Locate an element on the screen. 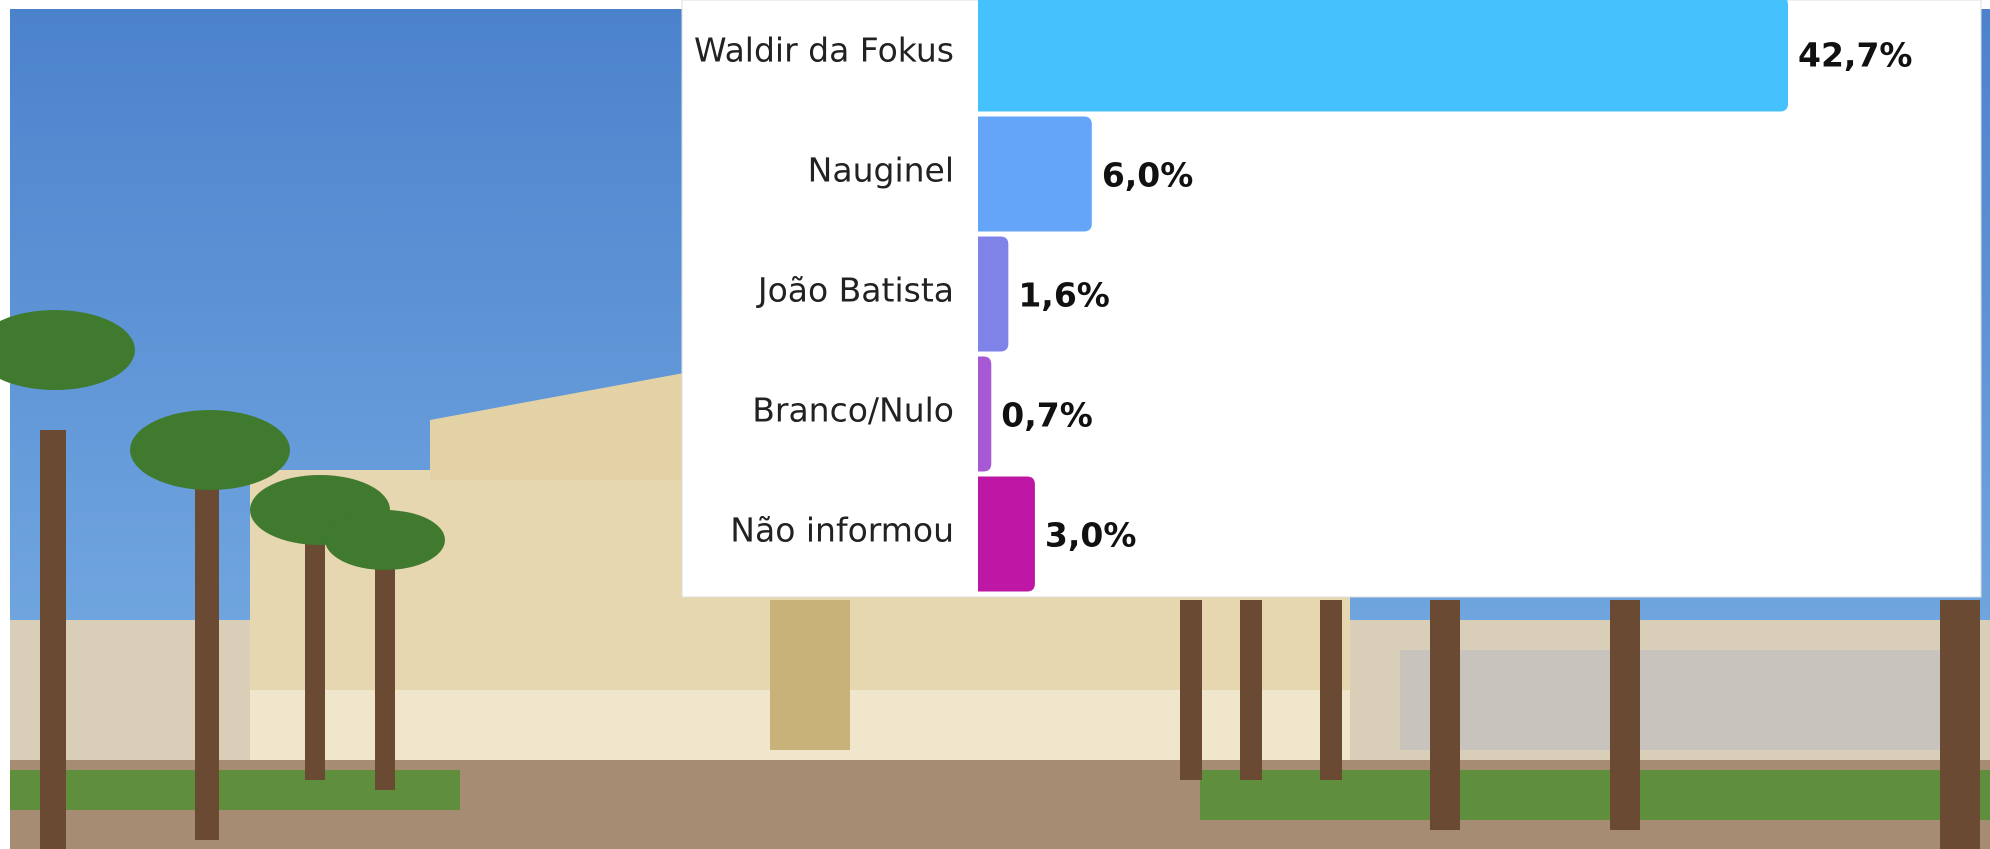 The width and height of the screenshot is (1990, 849). value-label: 3,0% is located at coordinates (1091, 535).